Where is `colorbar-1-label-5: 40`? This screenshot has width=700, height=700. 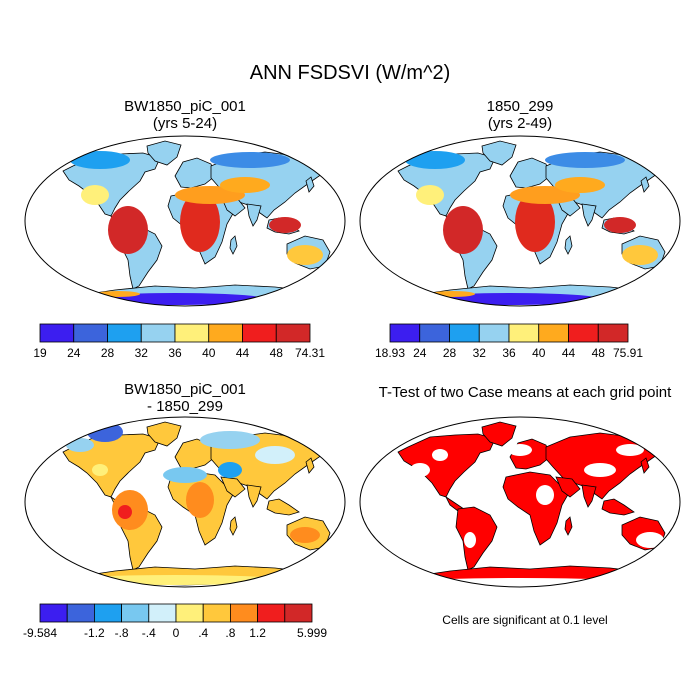 colorbar-1-label-5: 40 is located at coordinates (209, 353).